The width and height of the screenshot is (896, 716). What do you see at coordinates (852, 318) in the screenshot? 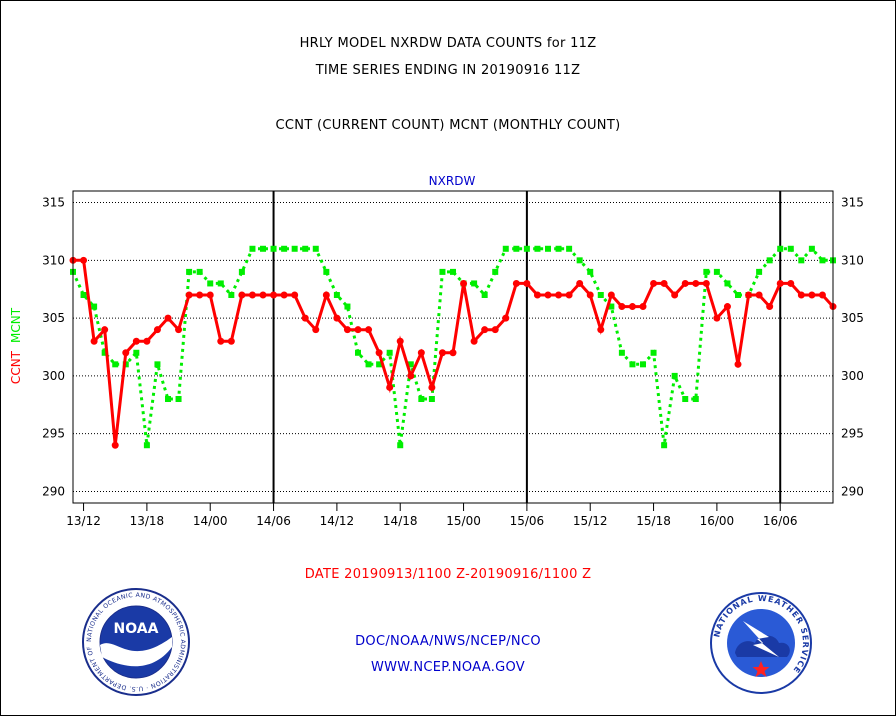
I see `y-tick-label-right: 305` at bounding box center [852, 318].